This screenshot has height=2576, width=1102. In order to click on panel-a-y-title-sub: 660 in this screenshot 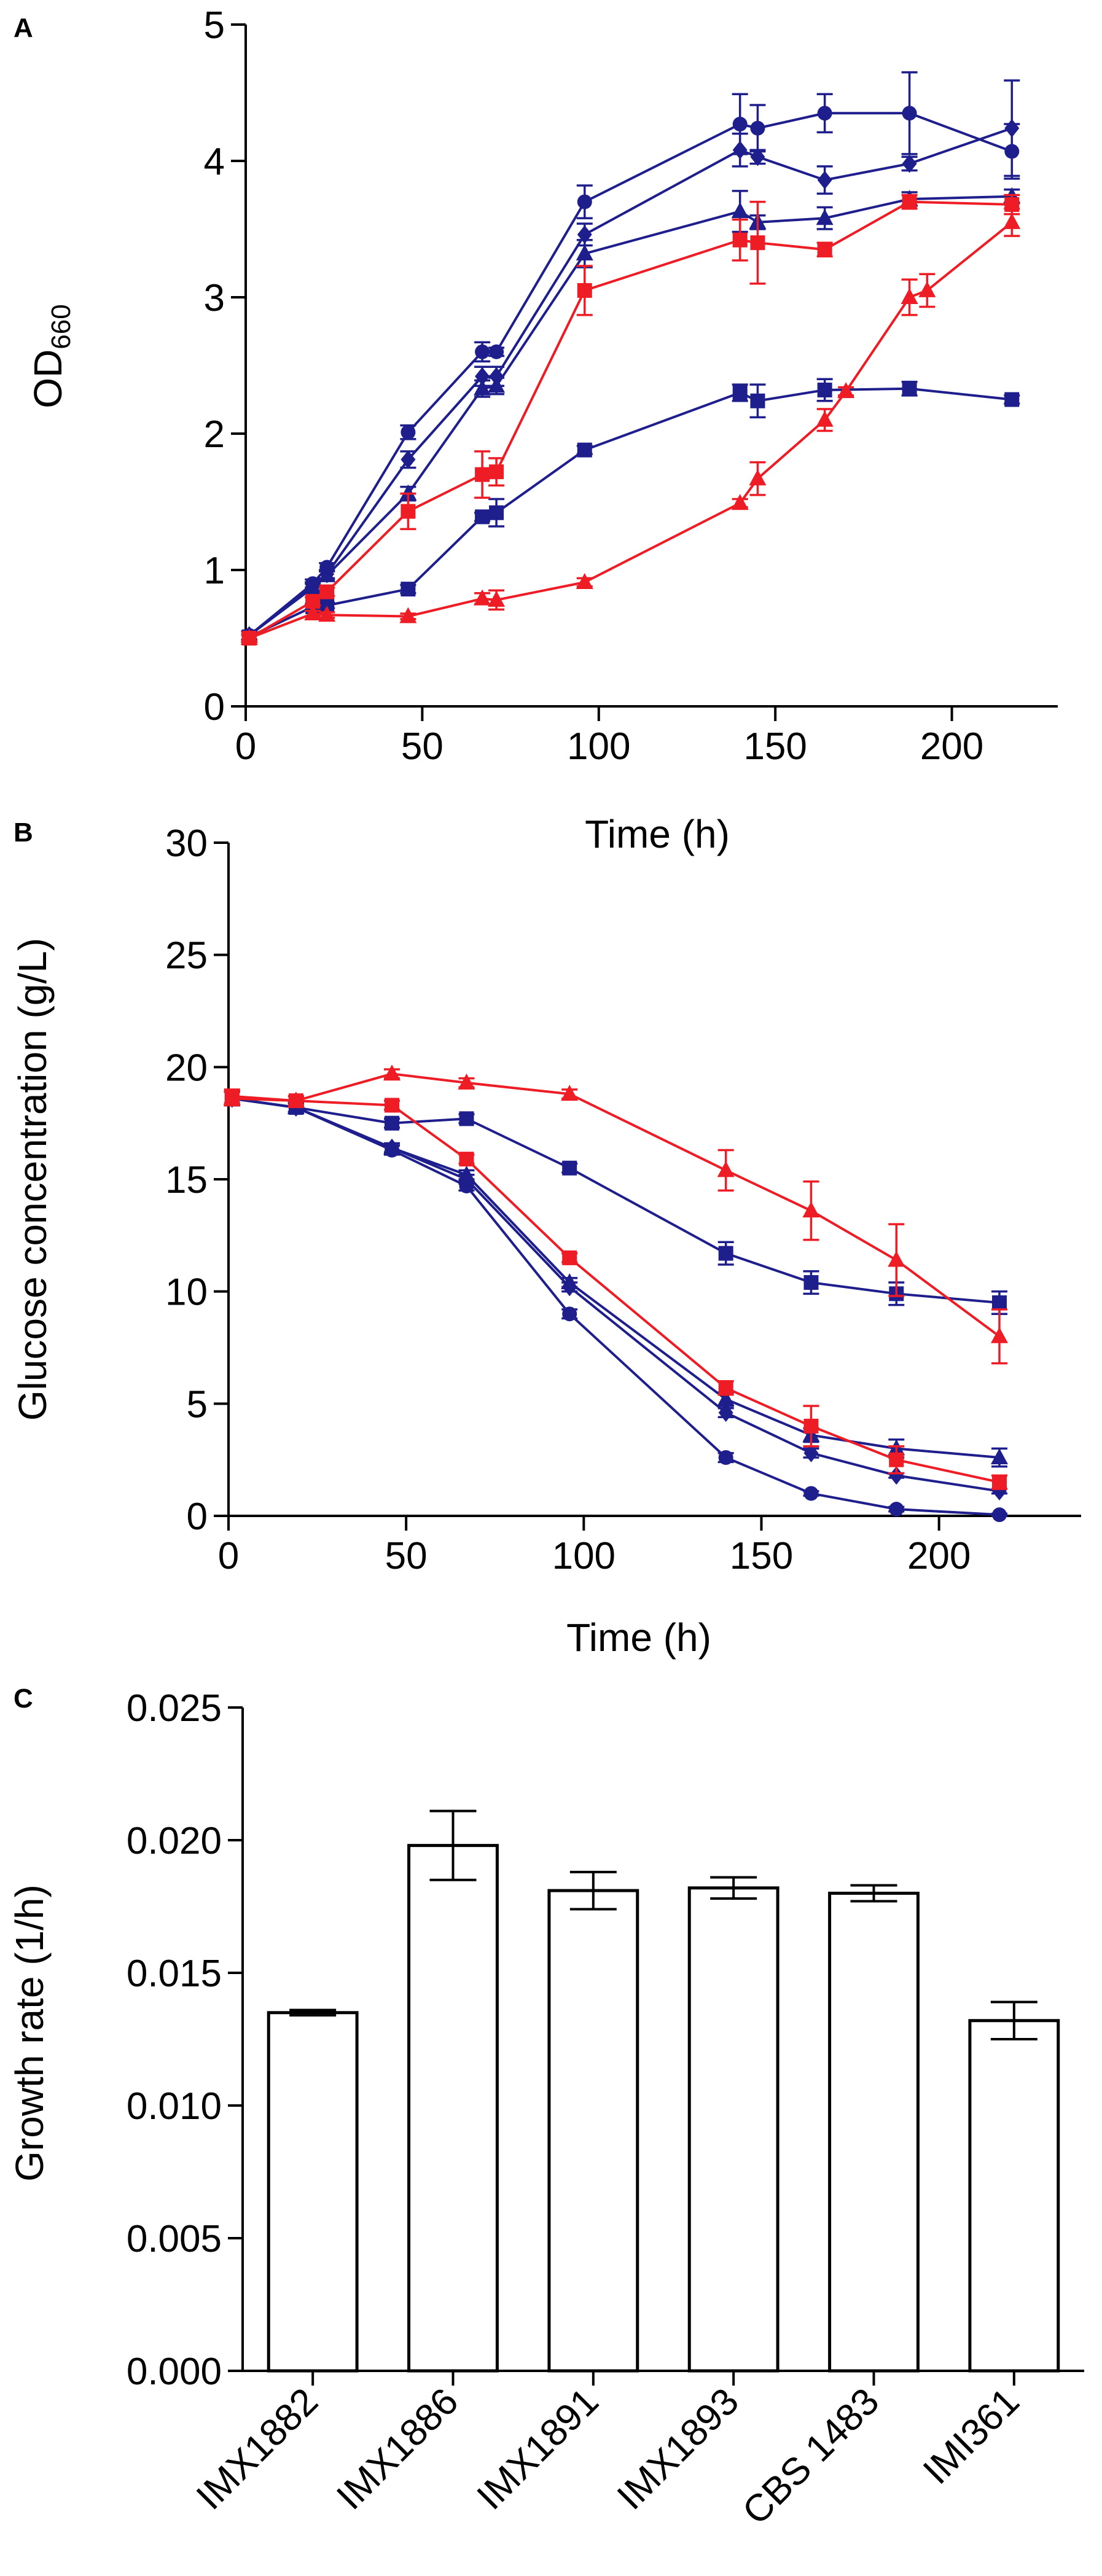, I will do `click(61, 326)`.